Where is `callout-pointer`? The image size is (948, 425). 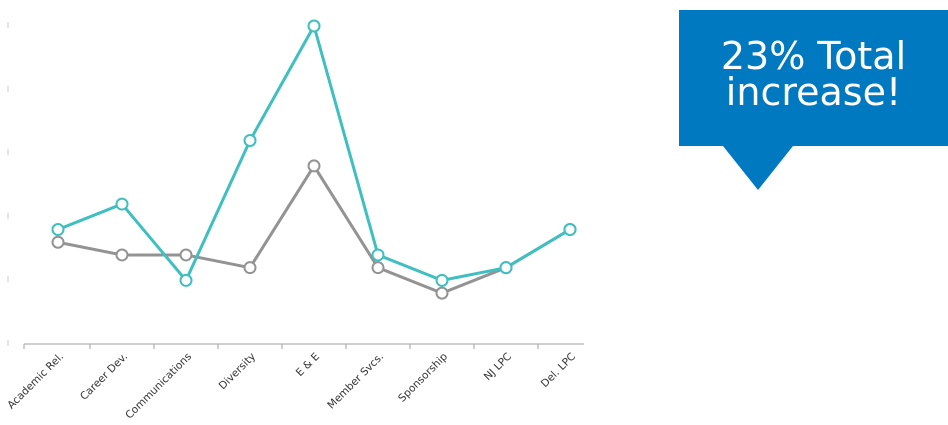 callout-pointer is located at coordinates (758, 168).